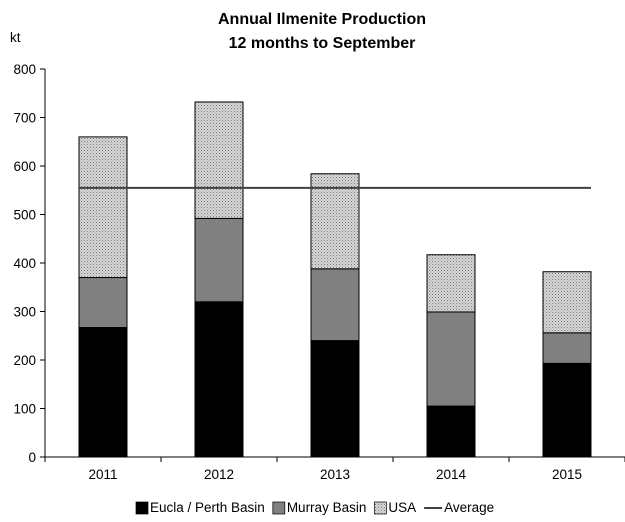  What do you see at coordinates (32, 457) in the screenshot?
I see `y-tick-label-0: 0` at bounding box center [32, 457].